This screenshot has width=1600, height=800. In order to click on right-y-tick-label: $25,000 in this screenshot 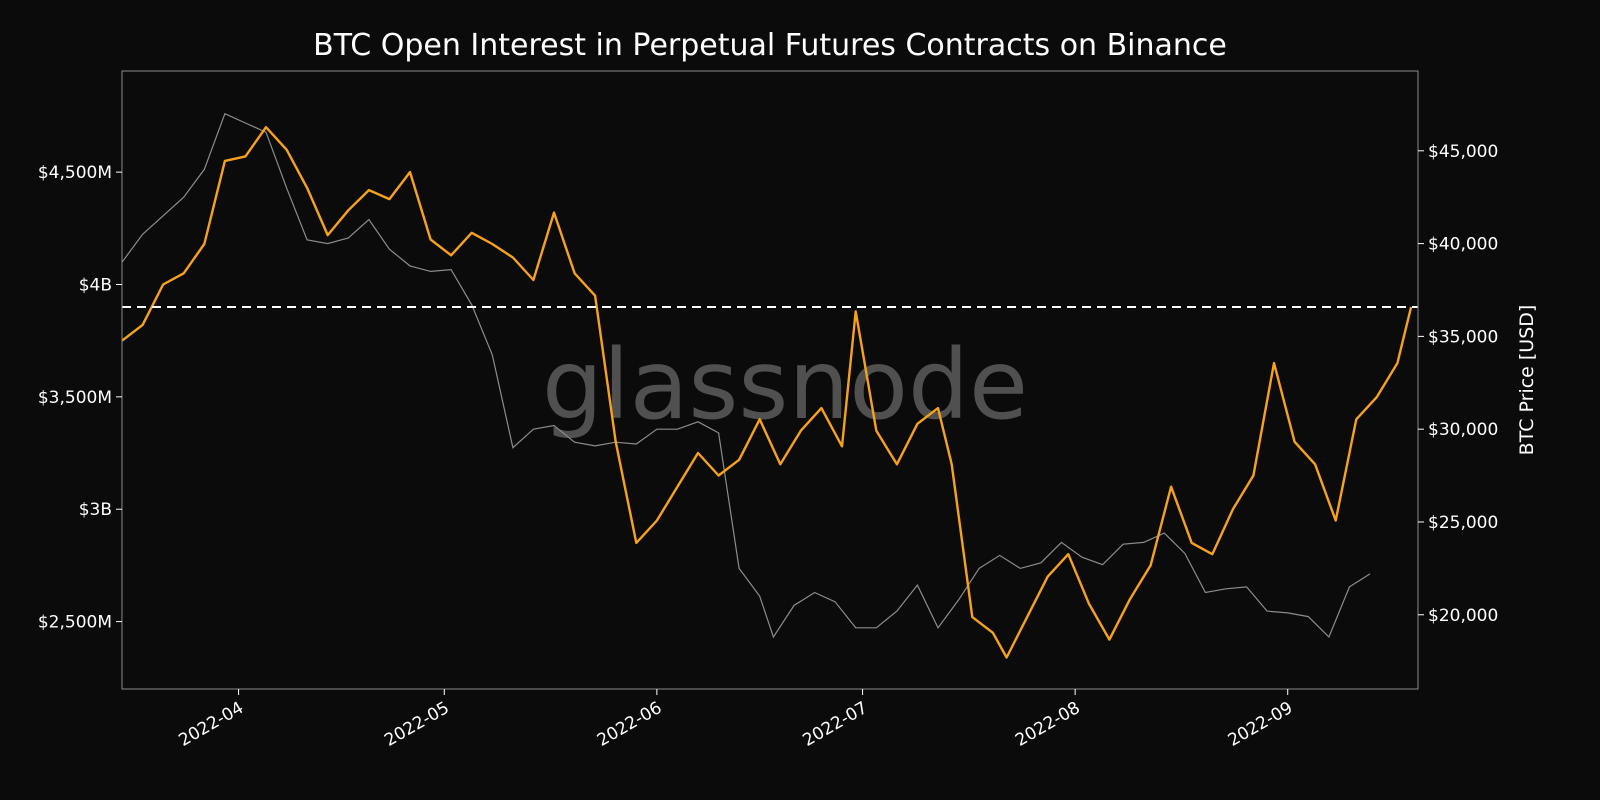, I will do `click(1463, 523)`.